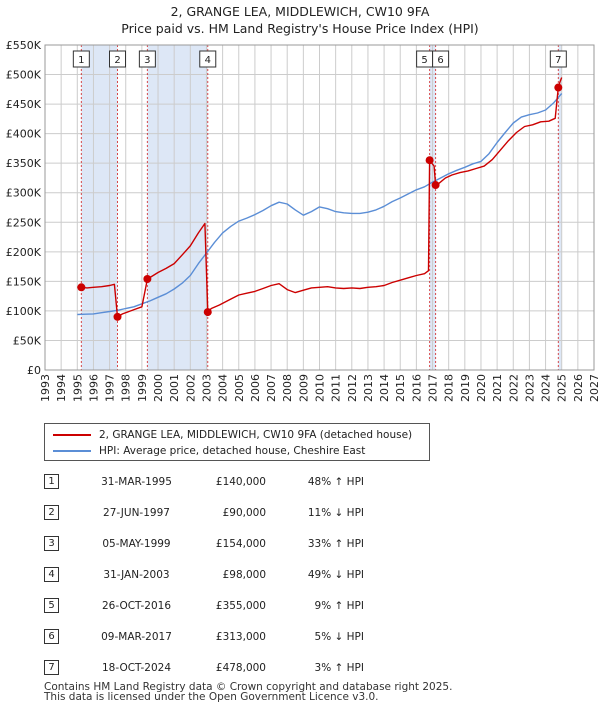 The width and height of the screenshot is (600, 710). Describe the element at coordinates (240, 668) in the screenshot. I see `sale-price: £478,000` at that location.